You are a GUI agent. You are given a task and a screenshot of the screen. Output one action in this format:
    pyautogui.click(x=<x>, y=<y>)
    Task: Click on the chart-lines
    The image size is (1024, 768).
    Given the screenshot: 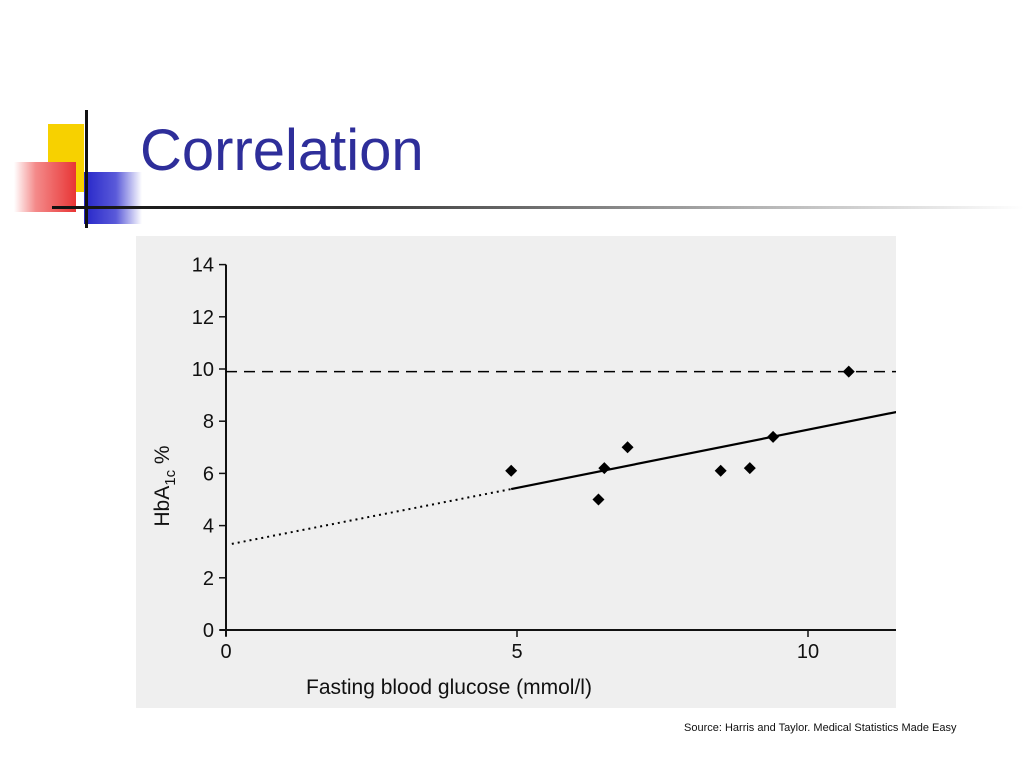 What is the action you would take?
    pyautogui.click(x=561, y=457)
    